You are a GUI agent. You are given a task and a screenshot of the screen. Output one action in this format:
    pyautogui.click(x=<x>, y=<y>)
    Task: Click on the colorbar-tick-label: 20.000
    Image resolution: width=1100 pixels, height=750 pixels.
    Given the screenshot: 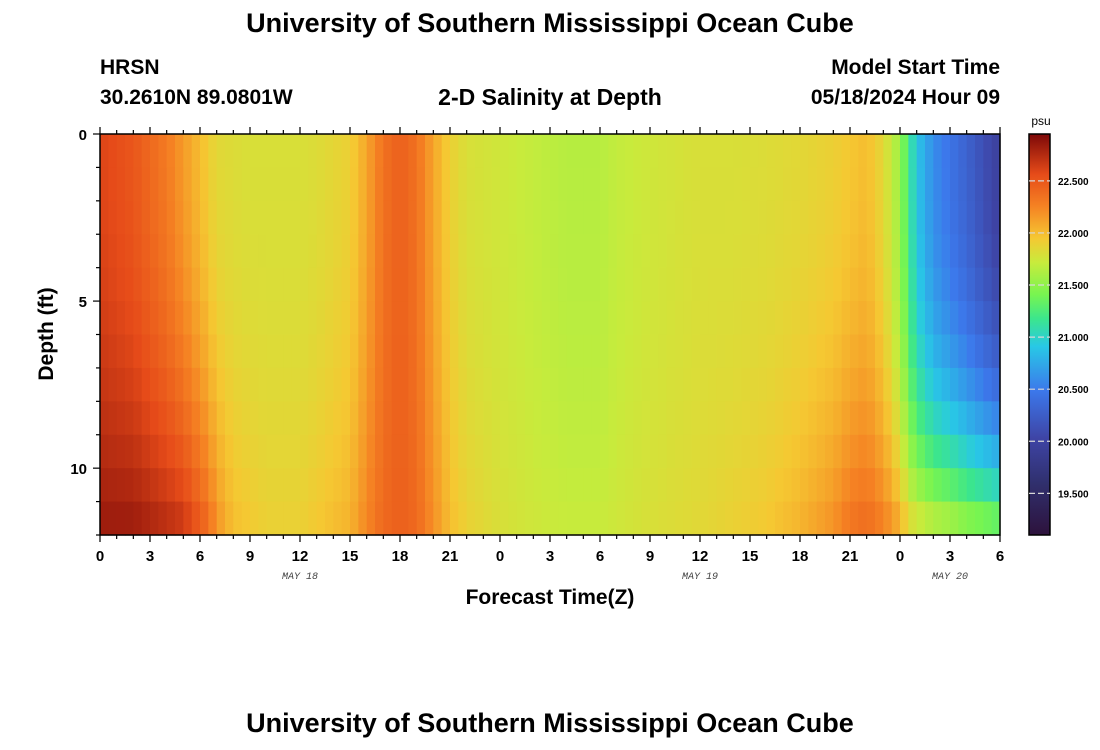 What is the action you would take?
    pyautogui.click(x=1073, y=442)
    